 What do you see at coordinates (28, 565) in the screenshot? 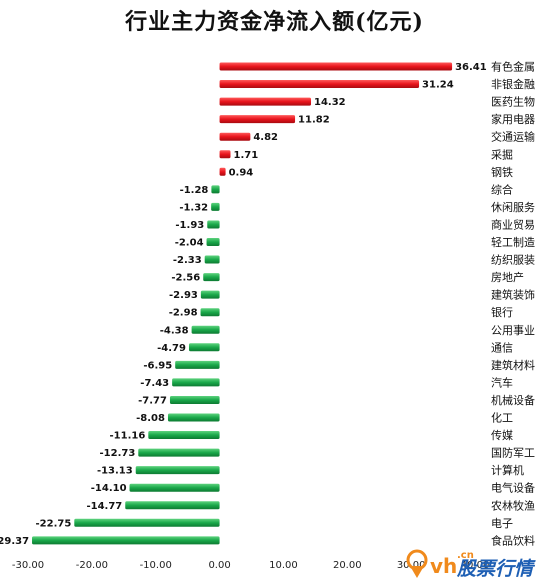
I see `x-tick-label: -30.00` at bounding box center [28, 565].